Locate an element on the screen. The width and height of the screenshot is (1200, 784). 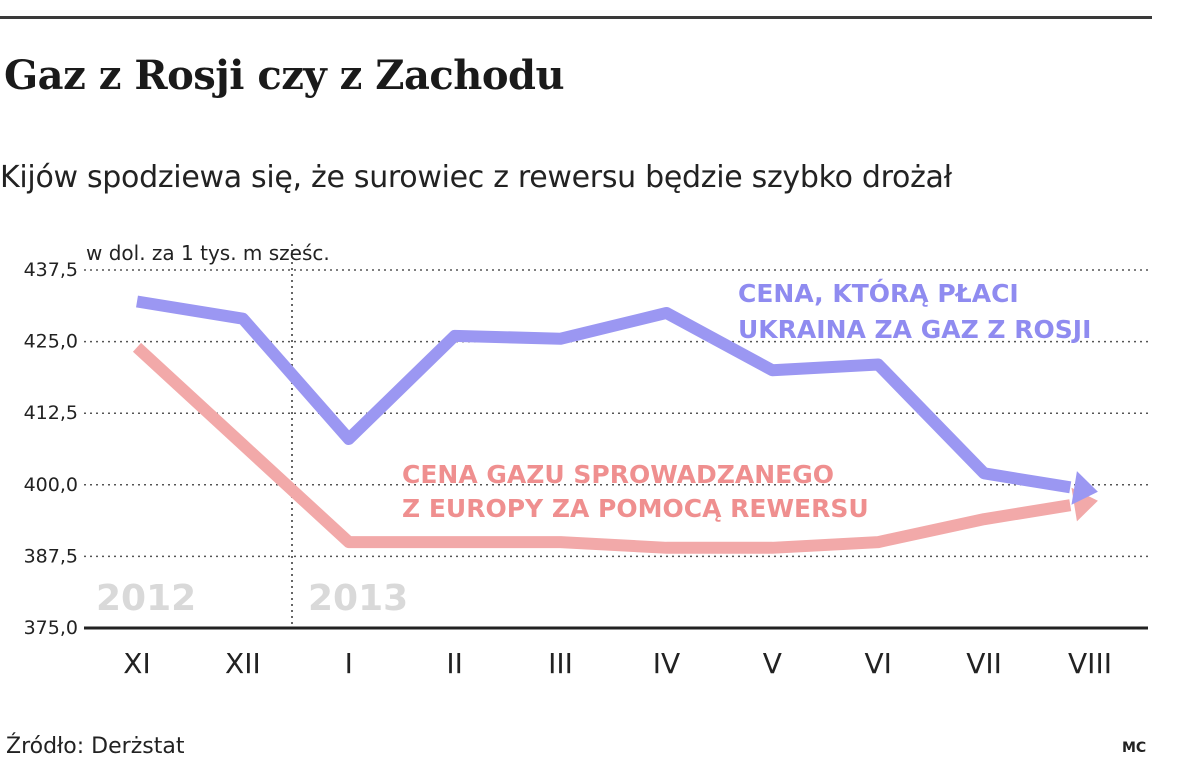
series-label: UKRAINA ZA GAZ Z ROSJI is located at coordinates (914, 329).